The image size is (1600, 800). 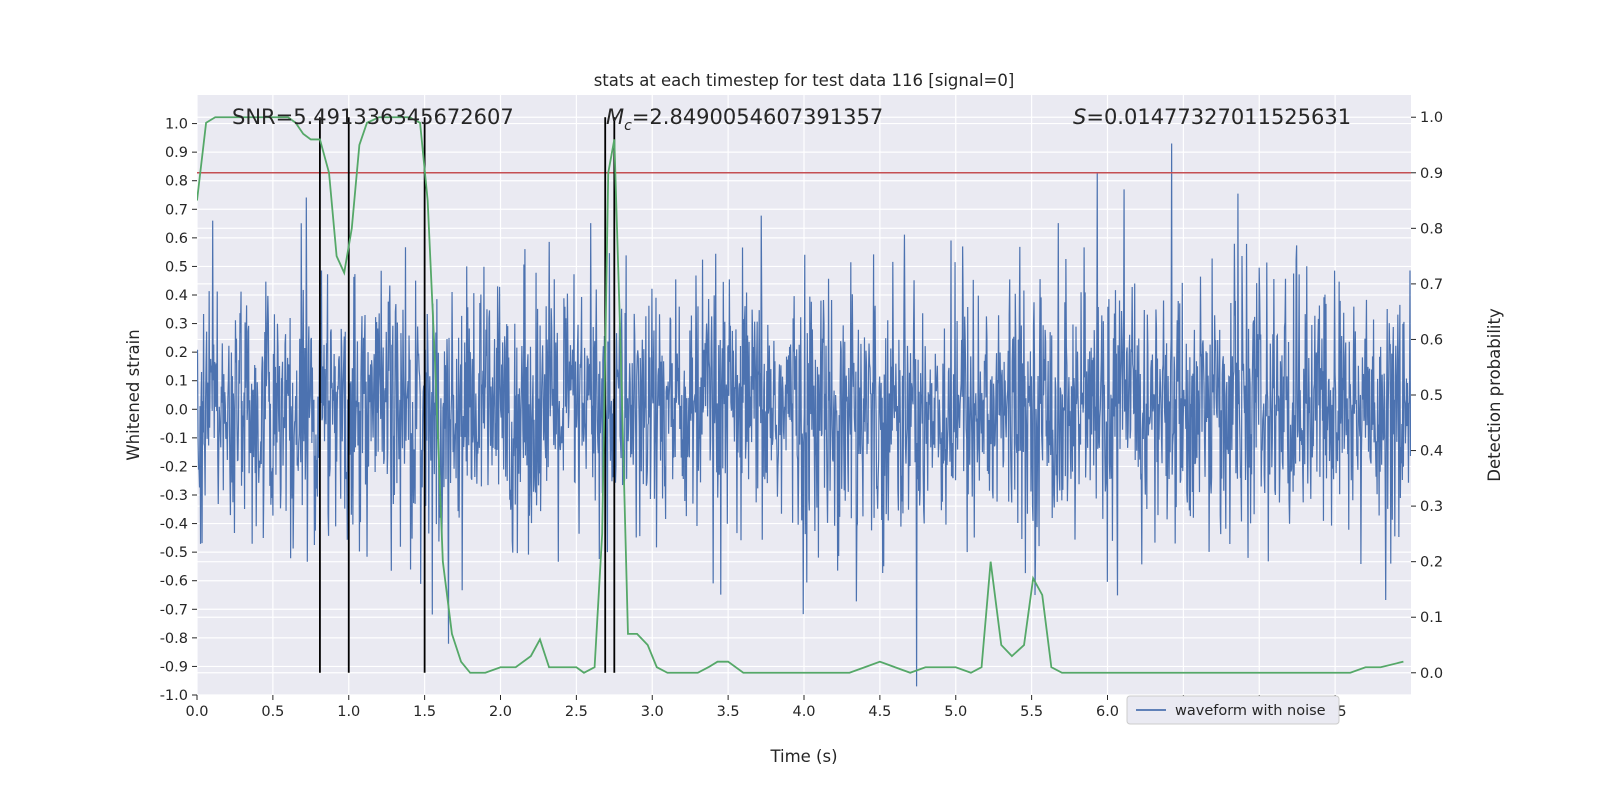 I want to click on left-y-tick-label: -1.0, so click(x=174, y=696).